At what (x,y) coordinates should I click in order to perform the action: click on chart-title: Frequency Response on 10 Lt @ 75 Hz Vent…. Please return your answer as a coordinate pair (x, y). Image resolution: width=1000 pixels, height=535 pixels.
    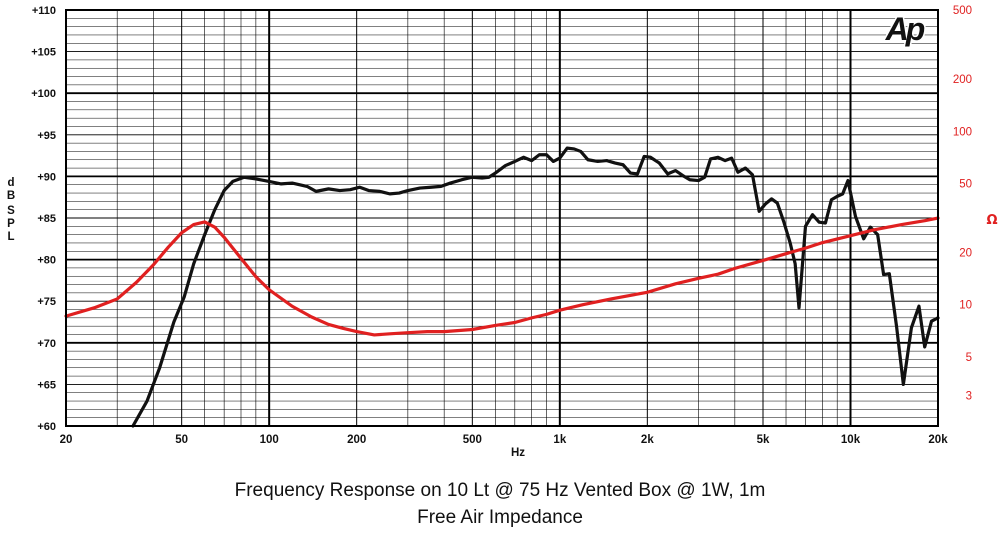
    Looking at the image, I should click on (500, 490).